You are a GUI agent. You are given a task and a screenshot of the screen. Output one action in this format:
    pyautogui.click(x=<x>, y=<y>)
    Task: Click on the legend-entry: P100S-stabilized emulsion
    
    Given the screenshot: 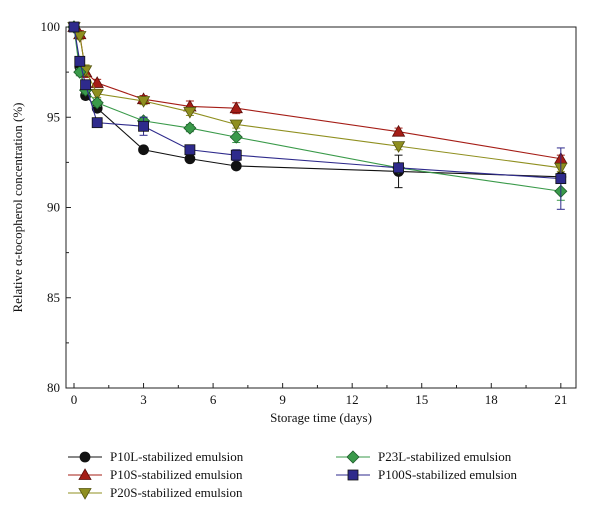 What is the action you would take?
    pyautogui.click(x=427, y=474)
    